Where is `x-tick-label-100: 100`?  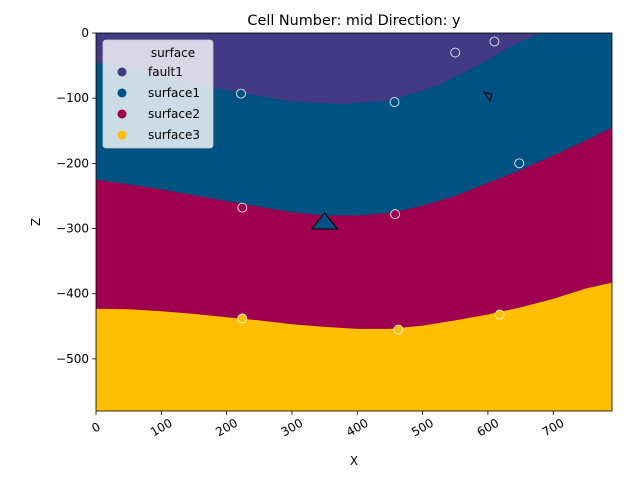 x-tick-label-100: 100 is located at coordinates (161, 428).